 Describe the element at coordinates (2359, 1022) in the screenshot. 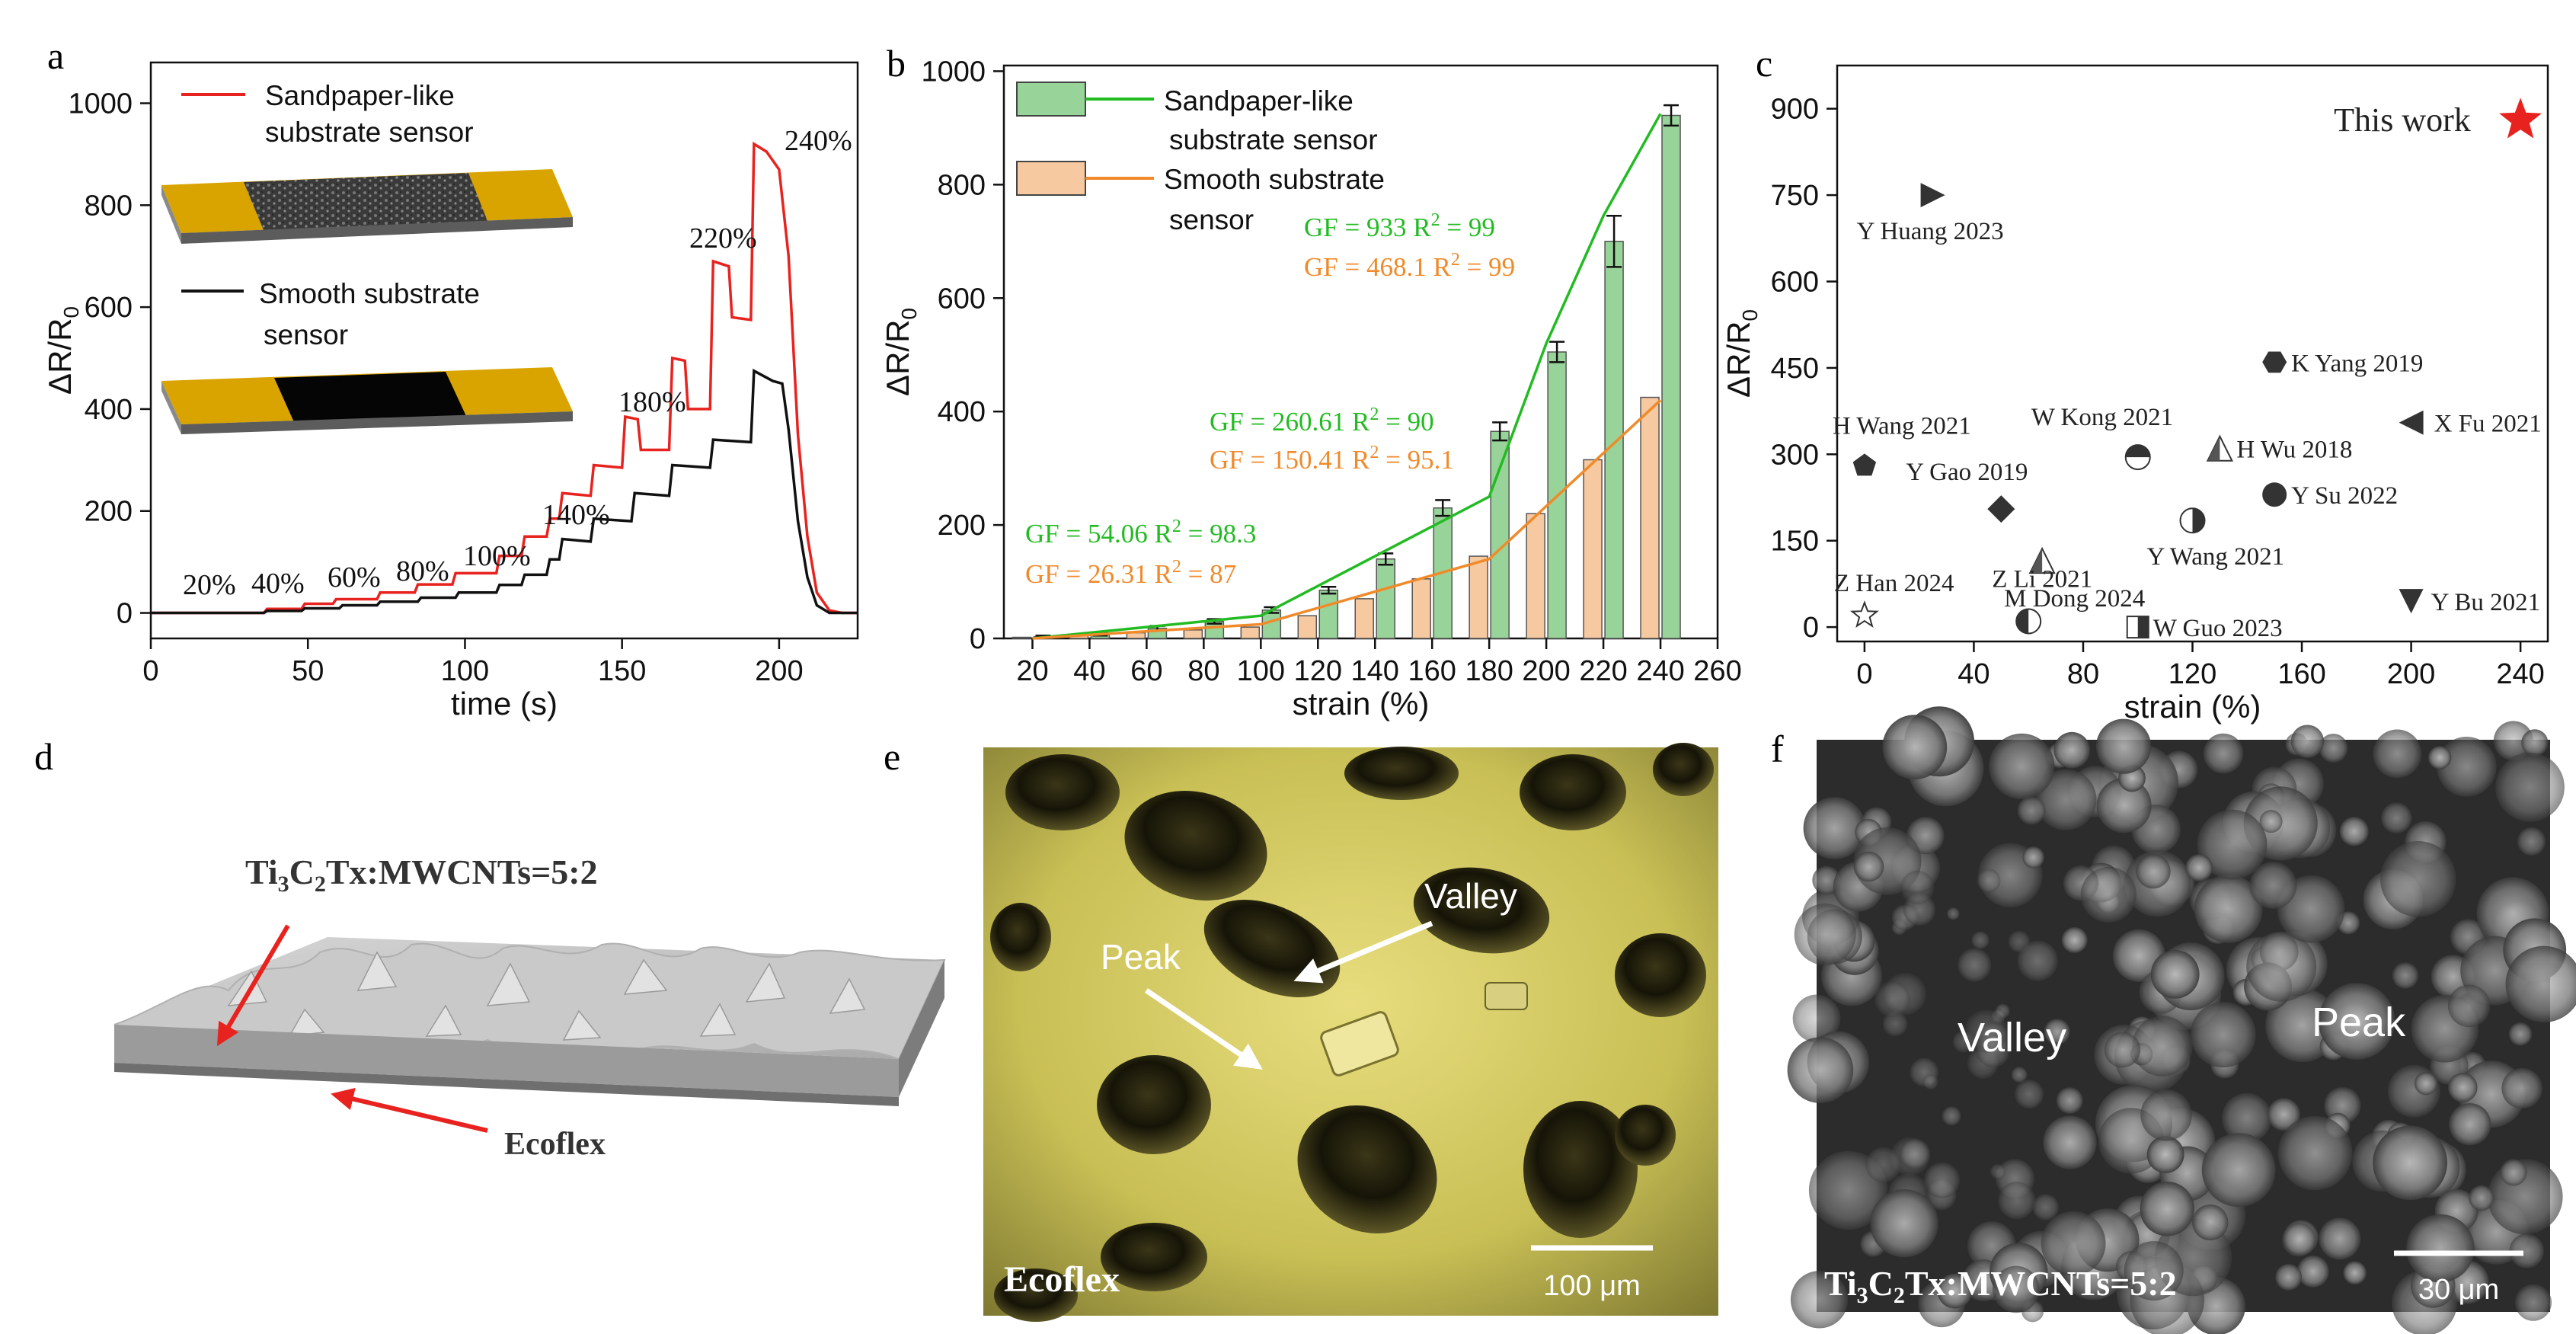

I see `label-peak-f: Peak` at that location.